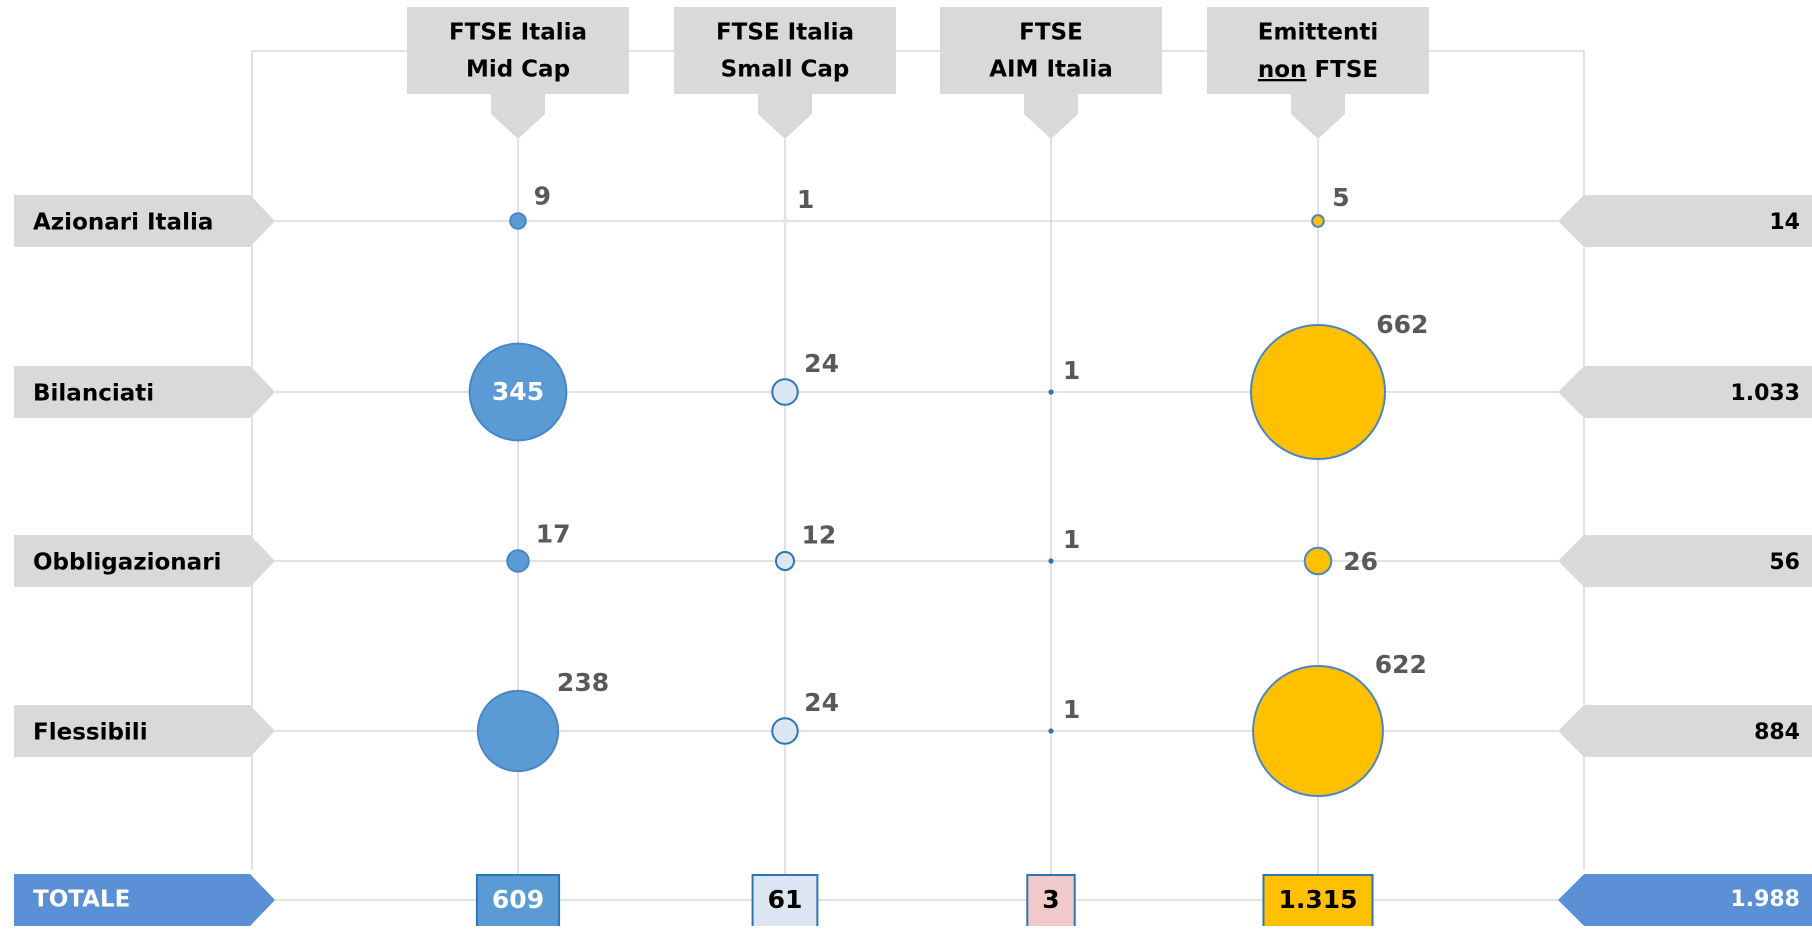 Image resolution: width=1812 pixels, height=930 pixels. Describe the element at coordinates (1685, 900) in the screenshot. I see `grand-total-box` at that location.